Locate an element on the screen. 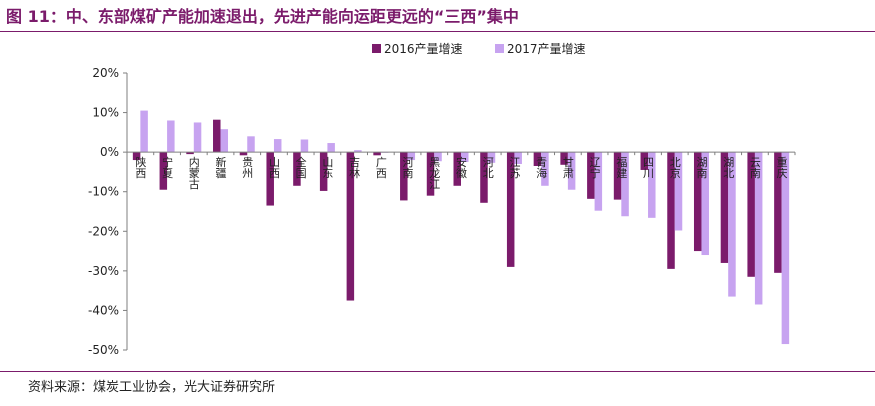 This screenshot has width=875, height=406. x-tick-label: 四川 is located at coordinates (648, 167).